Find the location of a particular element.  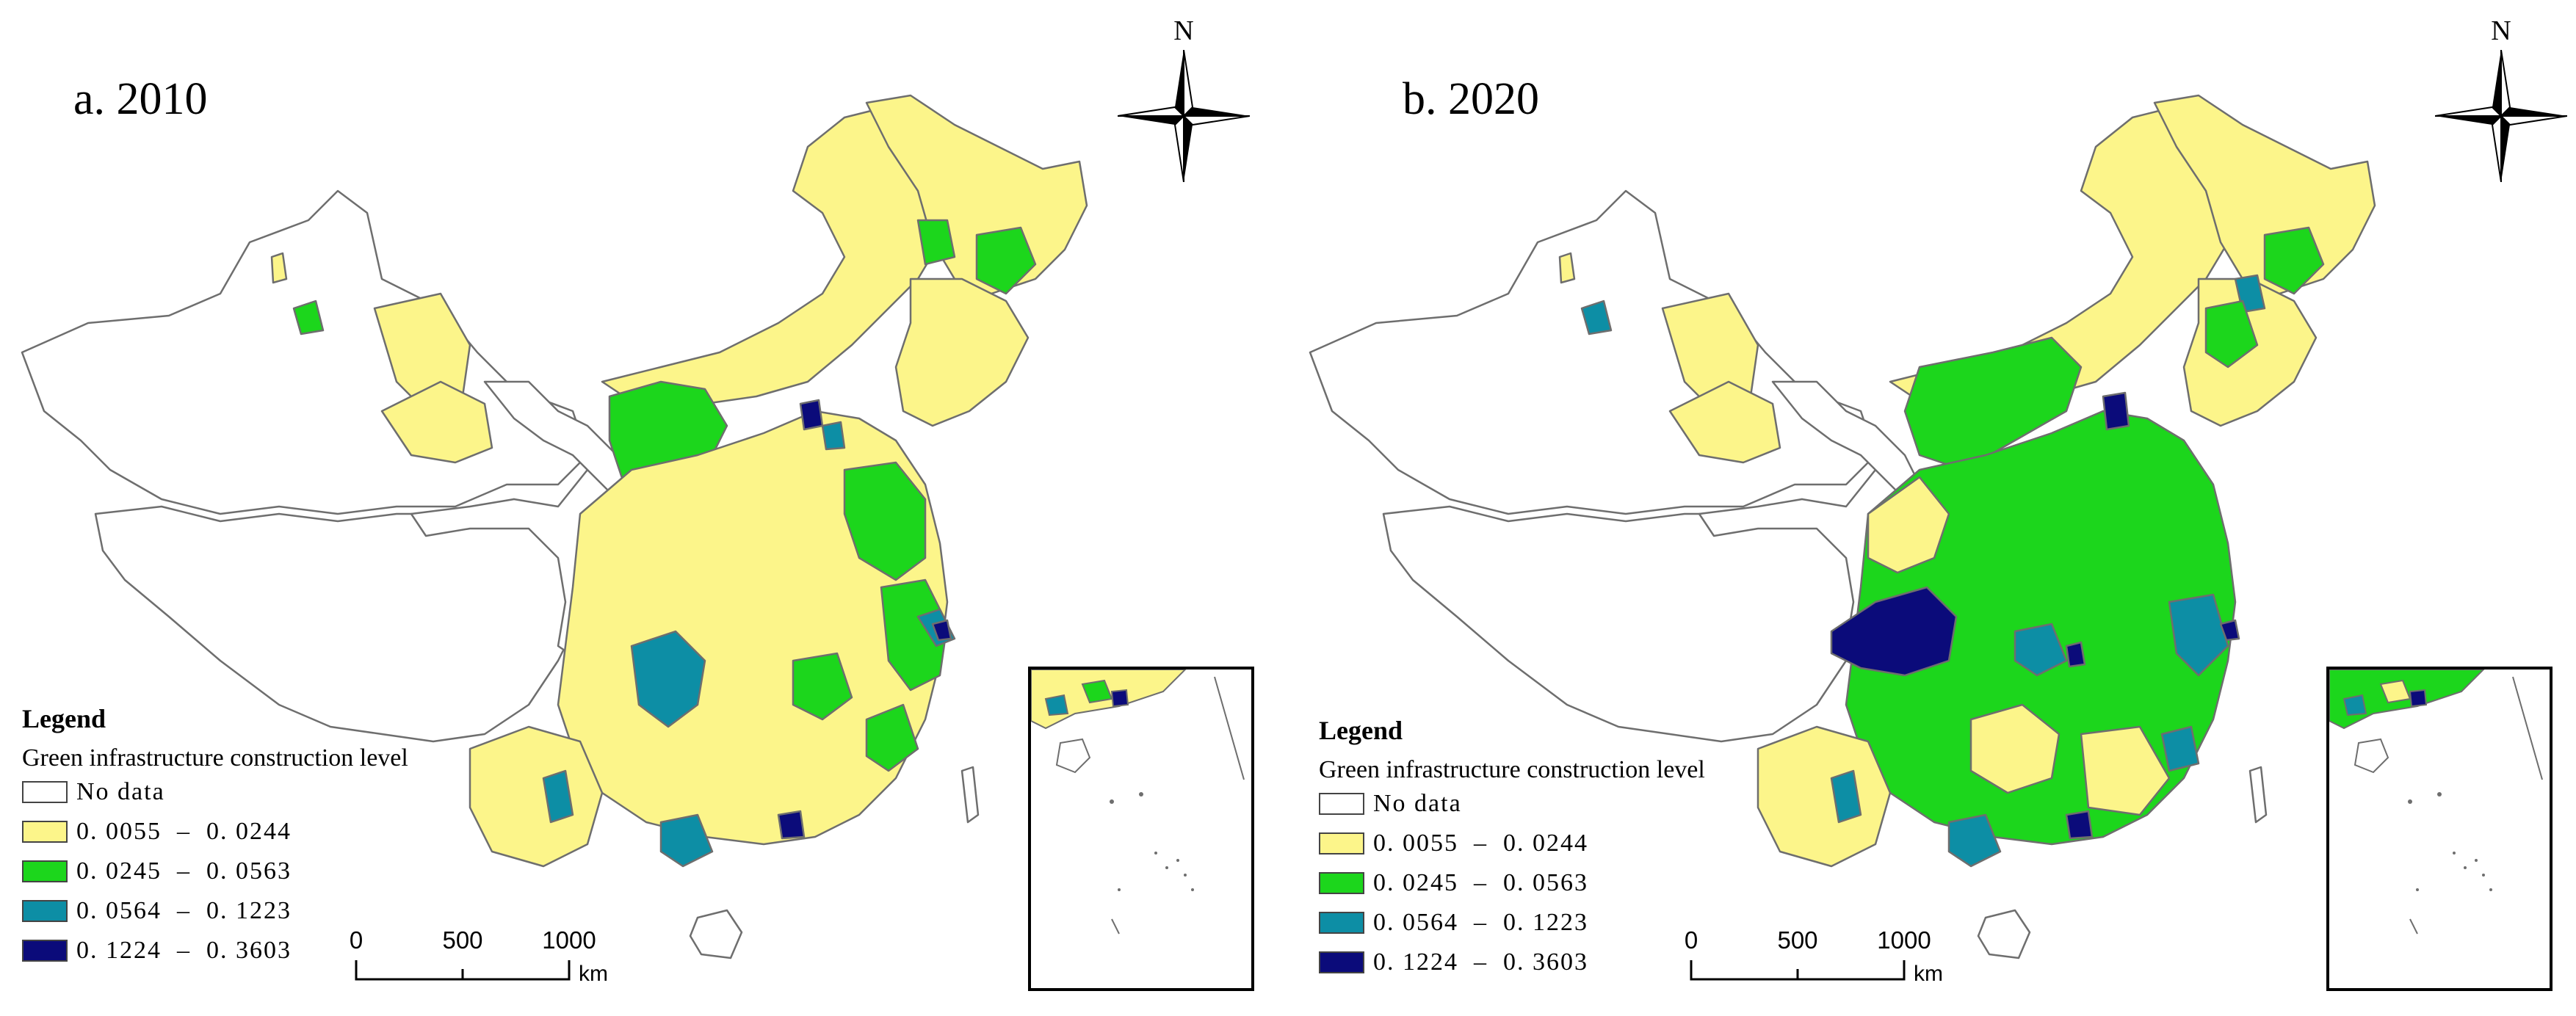

region-green-jiangsu is located at coordinates (914, 635).